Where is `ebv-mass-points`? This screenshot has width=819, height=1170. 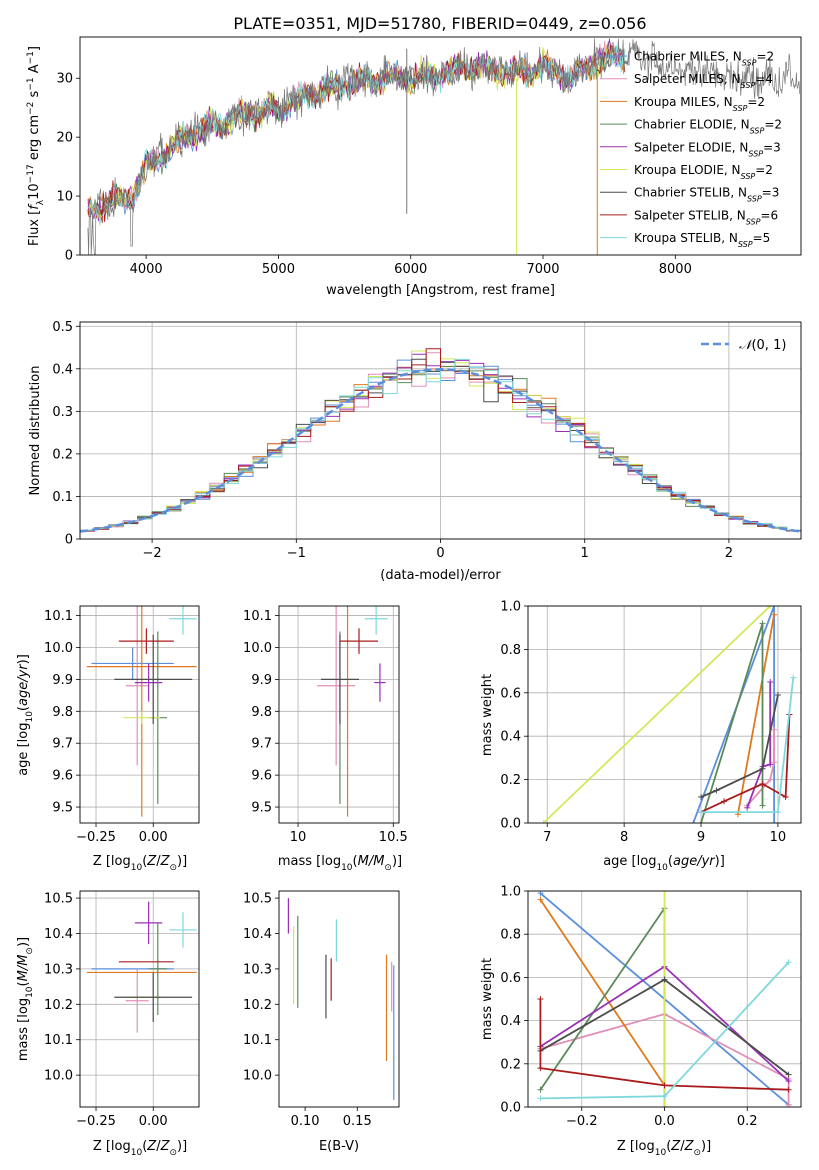 ebv-mass-points is located at coordinates (341, 999).